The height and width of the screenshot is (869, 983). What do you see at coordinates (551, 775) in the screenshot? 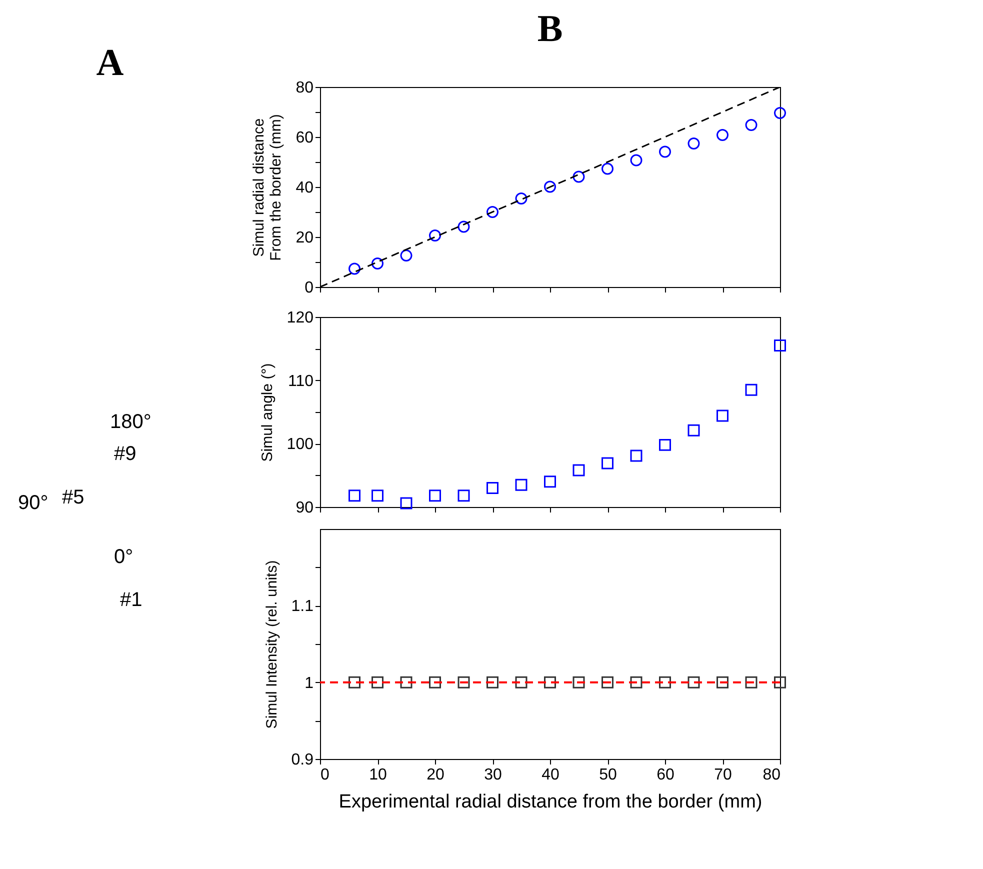
I see `x-tick-label: 40` at bounding box center [551, 775].